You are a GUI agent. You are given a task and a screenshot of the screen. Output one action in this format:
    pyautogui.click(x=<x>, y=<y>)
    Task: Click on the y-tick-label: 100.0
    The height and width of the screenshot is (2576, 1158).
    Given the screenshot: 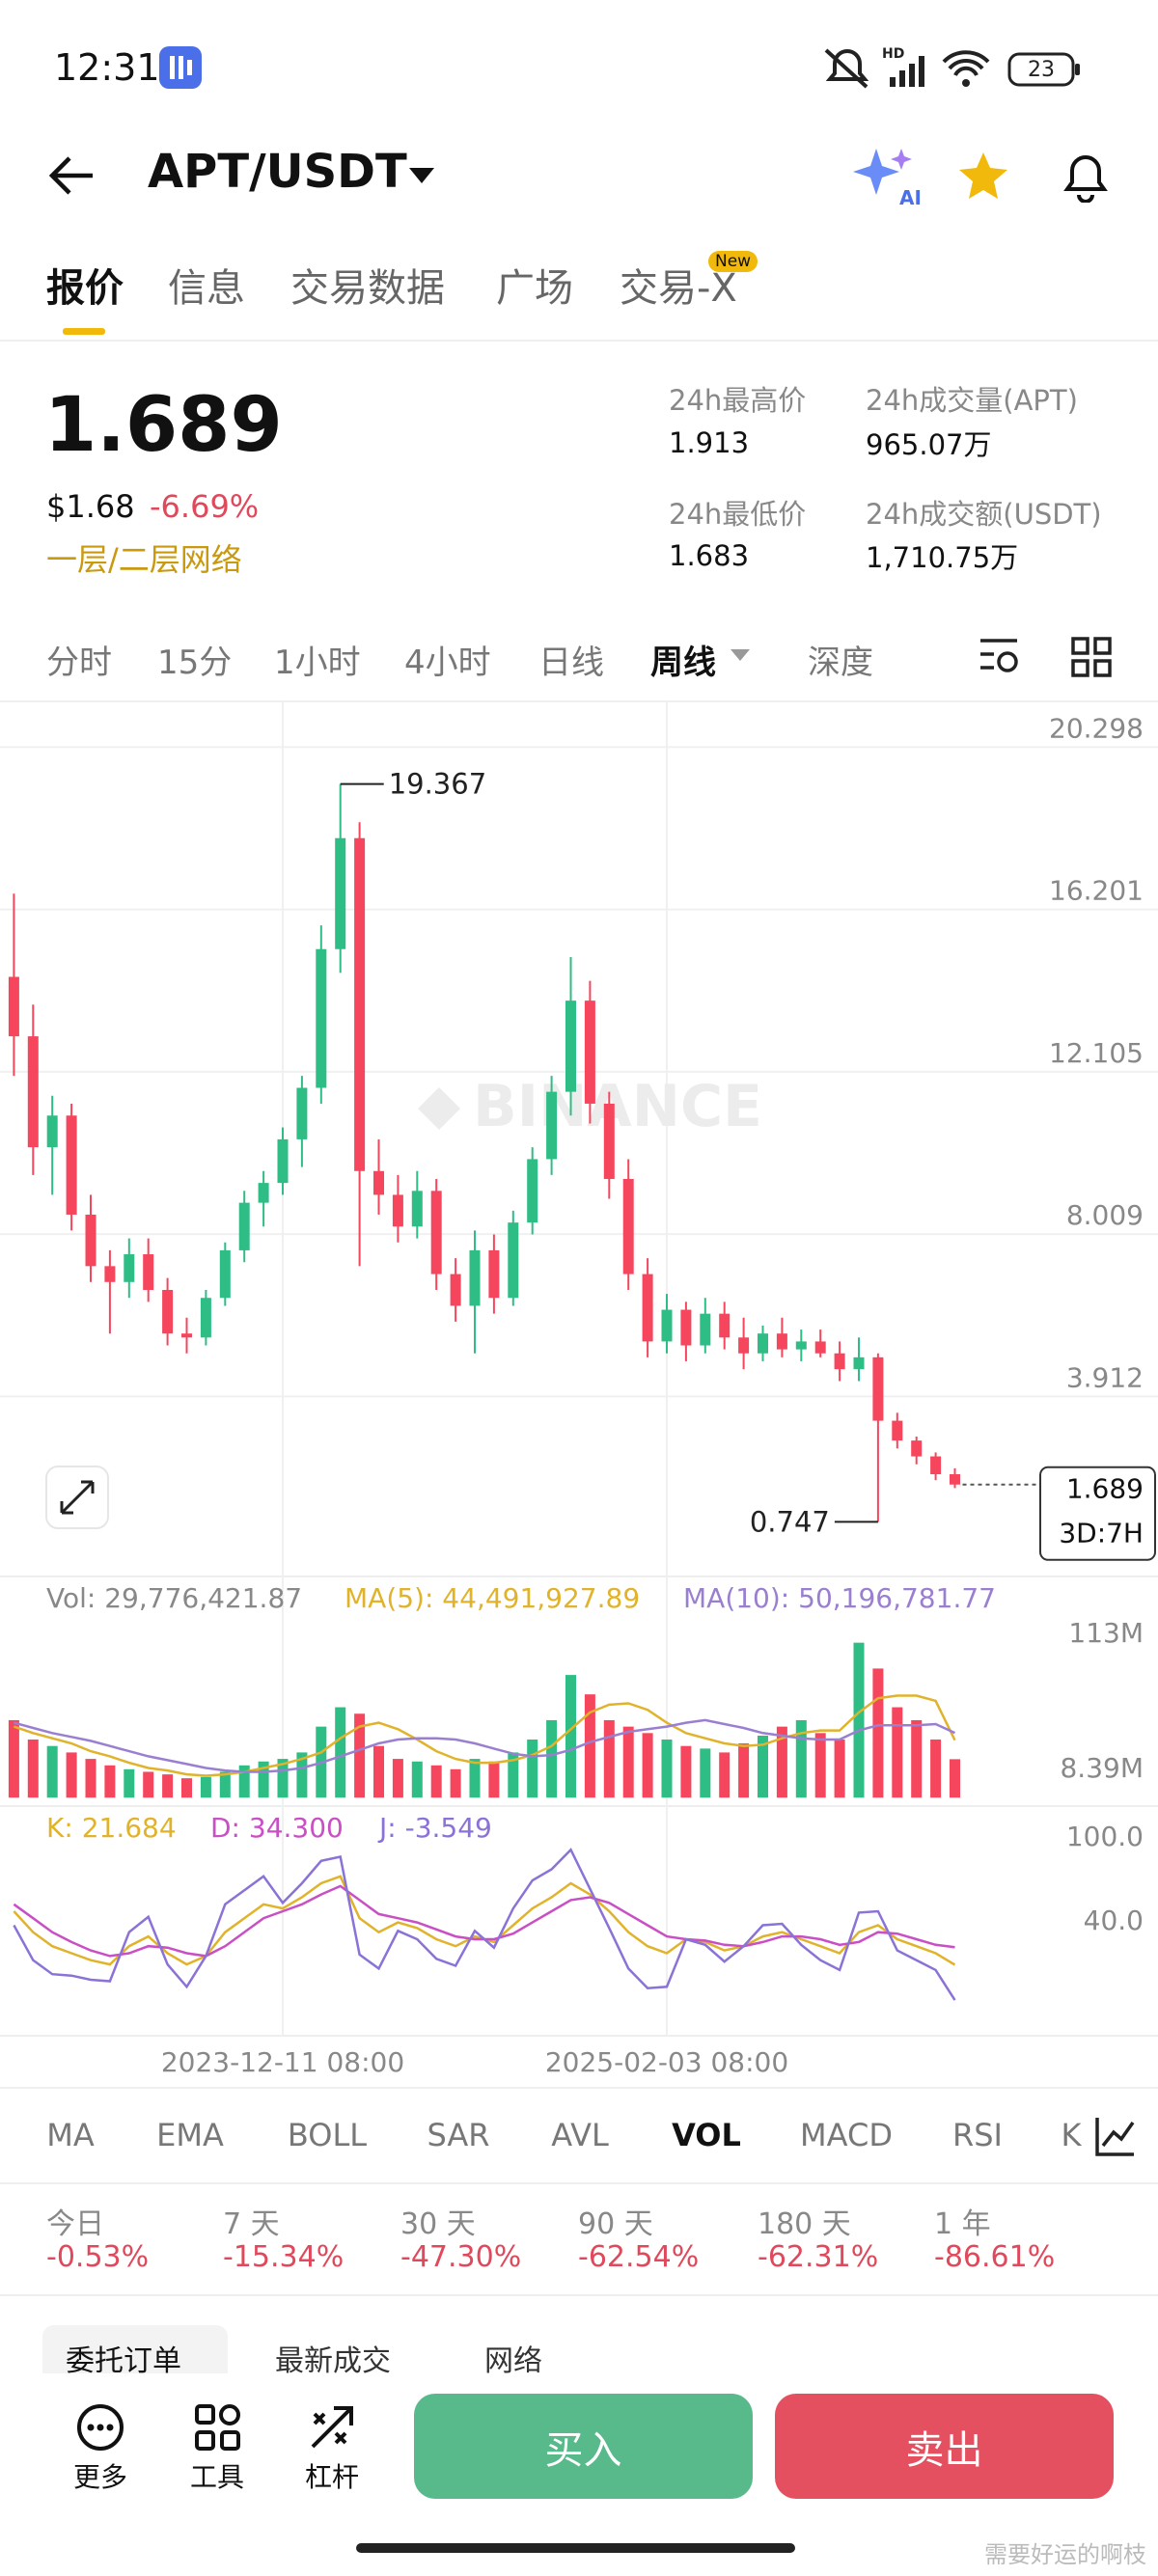 What is the action you would take?
    pyautogui.click(x=1105, y=1836)
    